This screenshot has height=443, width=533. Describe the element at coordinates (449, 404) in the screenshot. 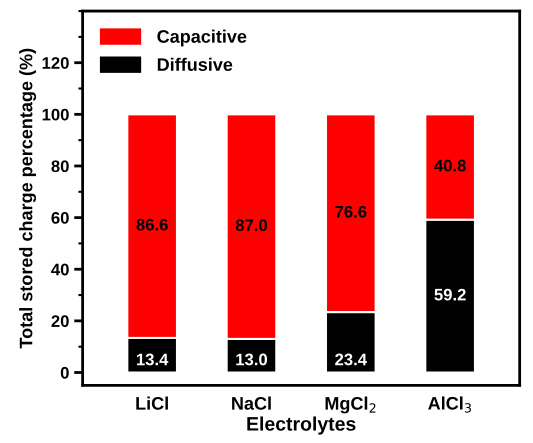

I see `x-tick-label: AlCl$_{3}$` at that location.